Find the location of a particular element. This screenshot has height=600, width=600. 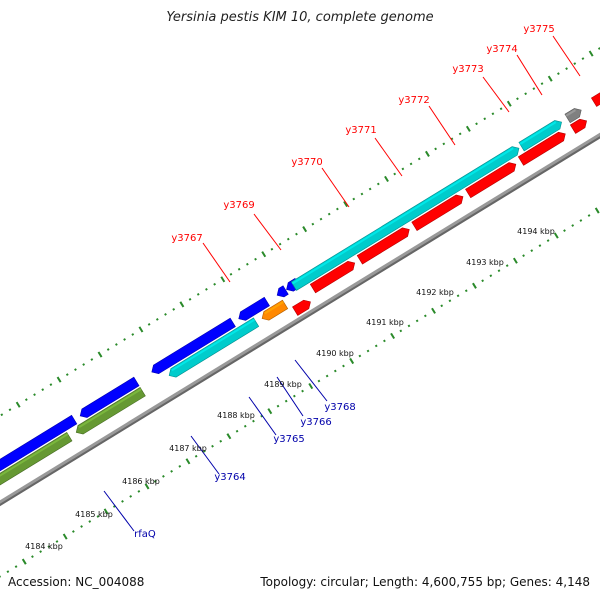

gene-label: y3775 is located at coordinates (538, 29).